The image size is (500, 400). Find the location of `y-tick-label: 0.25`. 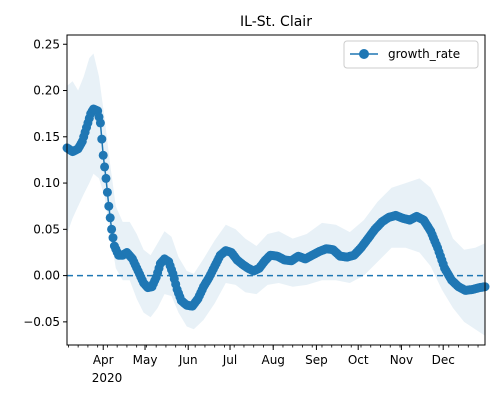

y-tick-label: 0.25 is located at coordinates (46, 44).